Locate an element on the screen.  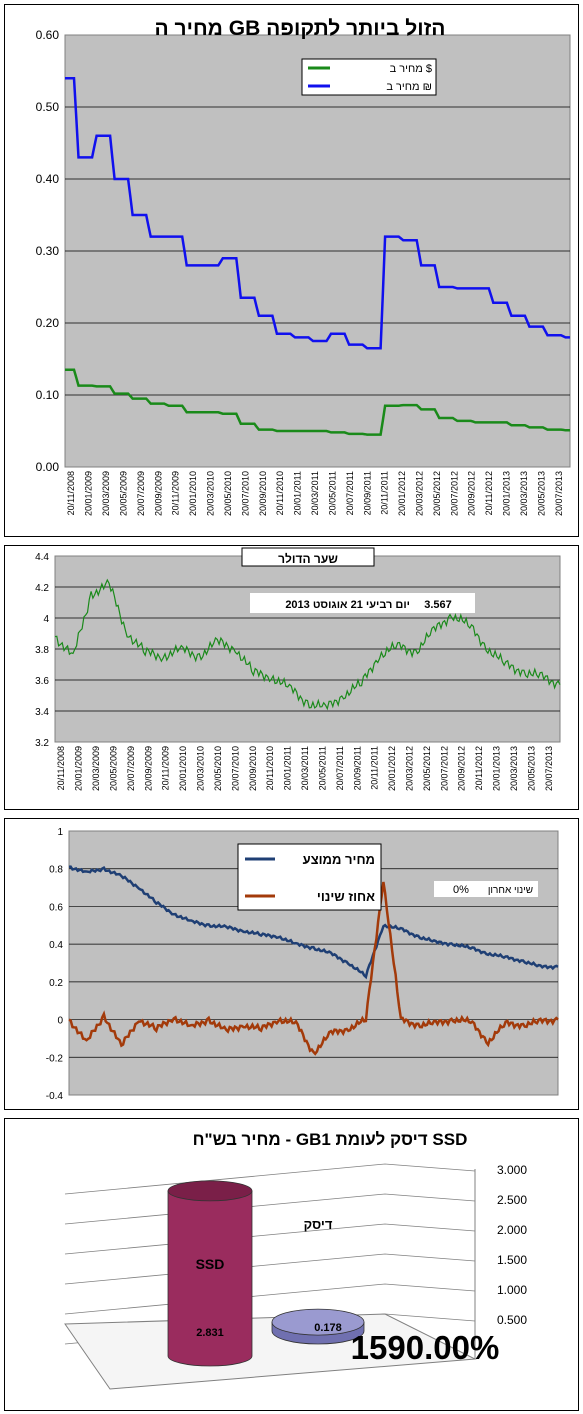
last-change-value: 0% is located at coordinates (461, 890).